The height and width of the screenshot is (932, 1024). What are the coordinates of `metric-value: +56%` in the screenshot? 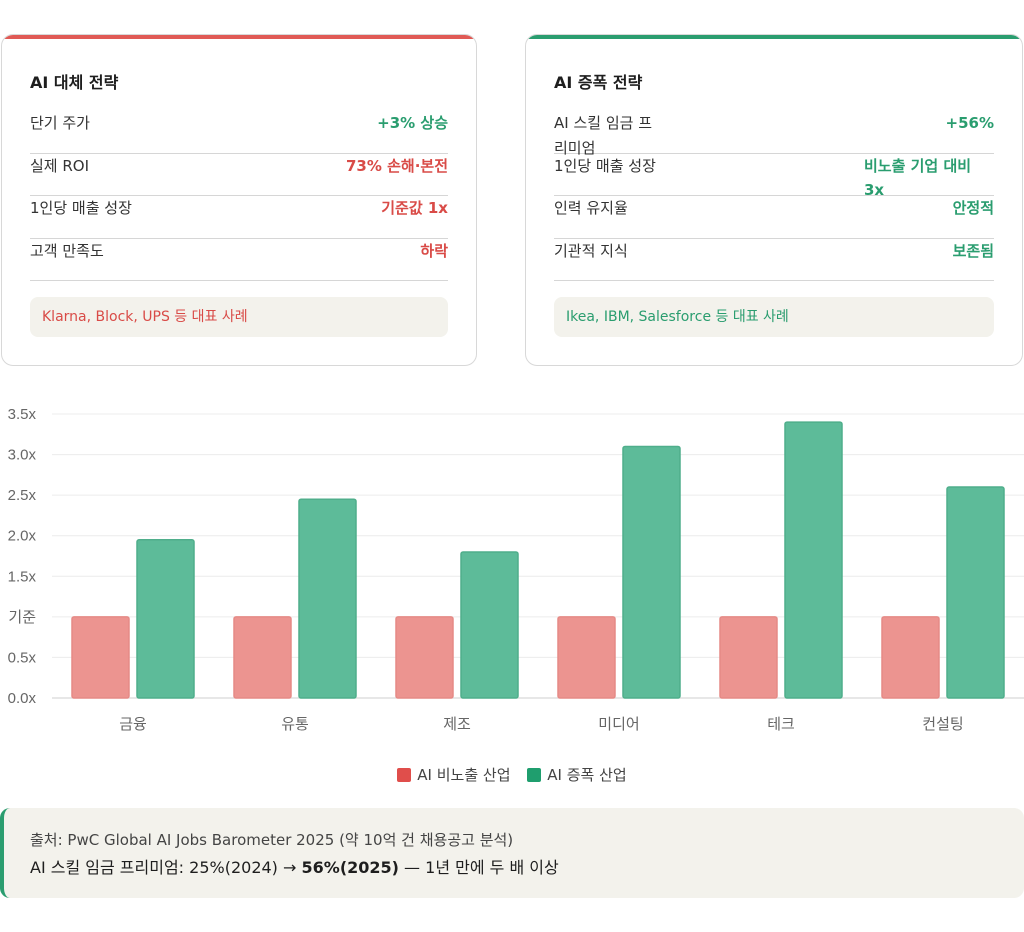 It's located at (969, 123).